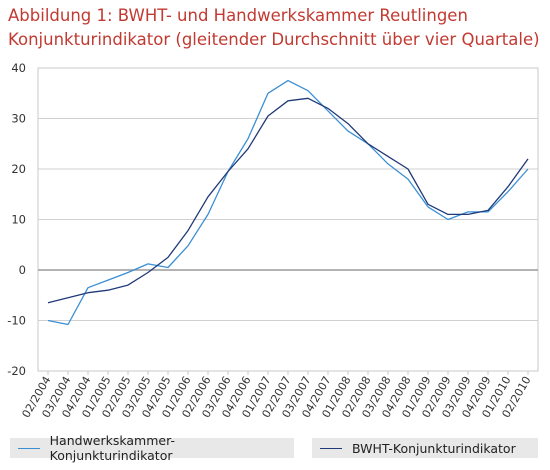 Image resolution: width=550 pixels, height=470 pixels. What do you see at coordinates (22, 270) in the screenshot?
I see `y-tick-label: 0` at bounding box center [22, 270].